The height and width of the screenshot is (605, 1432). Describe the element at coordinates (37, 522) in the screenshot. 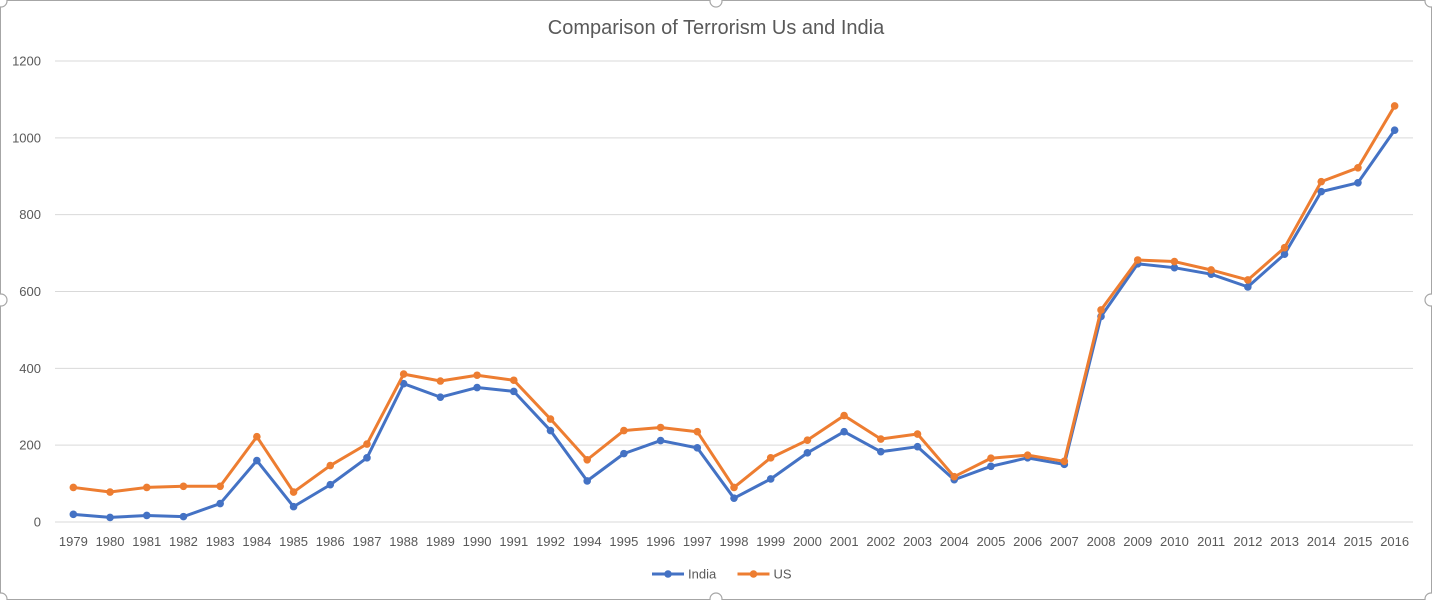

I see `y-tick-label: 0` at that location.